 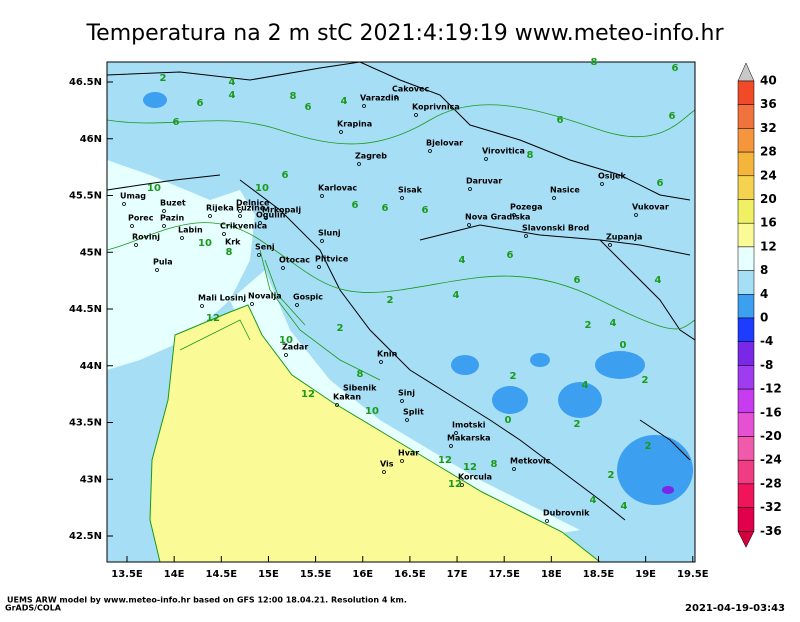 I want to click on colorbar-label: 8, so click(x=764, y=270).